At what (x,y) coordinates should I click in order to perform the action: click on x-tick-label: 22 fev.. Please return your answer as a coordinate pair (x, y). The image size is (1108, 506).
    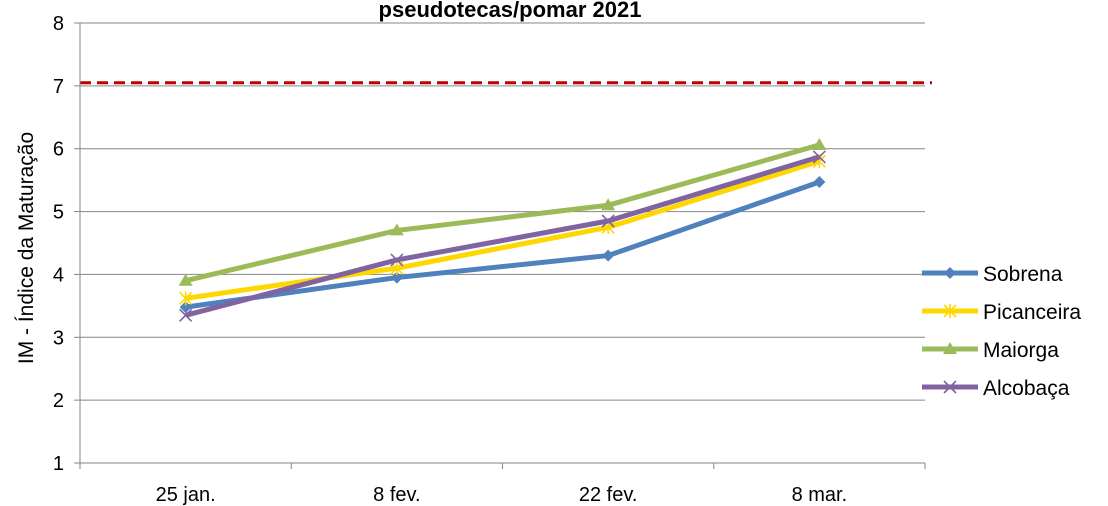
    Looking at the image, I should click on (608, 495).